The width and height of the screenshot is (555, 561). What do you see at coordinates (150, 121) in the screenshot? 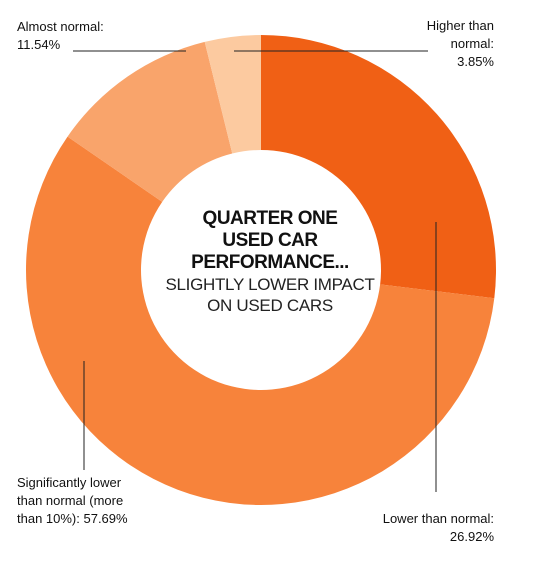
I see `slice-almost-normal` at bounding box center [150, 121].